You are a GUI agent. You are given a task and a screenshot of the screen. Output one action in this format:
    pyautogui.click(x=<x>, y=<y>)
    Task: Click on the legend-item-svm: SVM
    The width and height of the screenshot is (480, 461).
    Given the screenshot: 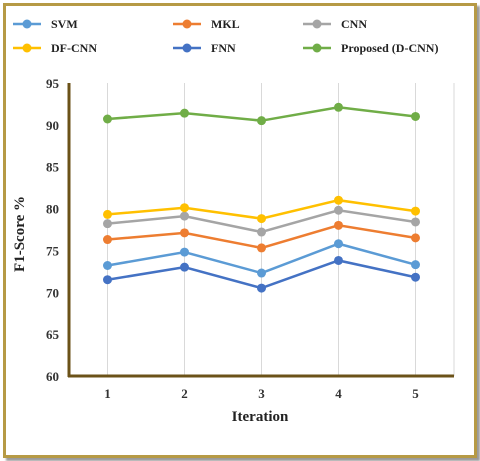 What is the action you would take?
    pyautogui.click(x=45, y=24)
    